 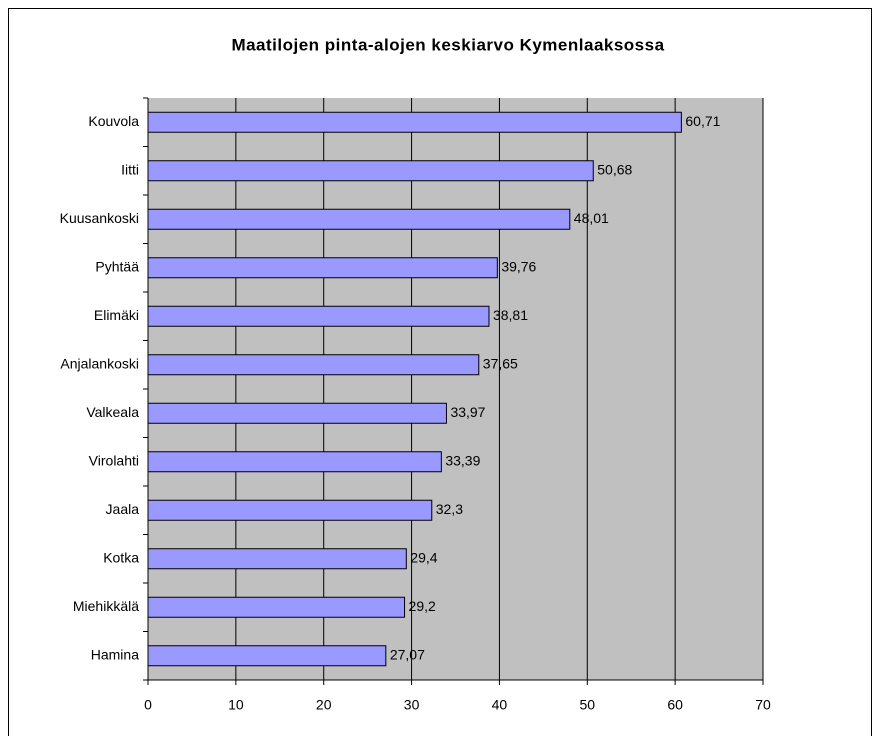 What do you see at coordinates (462, 460) in the screenshot?
I see `value-label: 33,39` at bounding box center [462, 460].